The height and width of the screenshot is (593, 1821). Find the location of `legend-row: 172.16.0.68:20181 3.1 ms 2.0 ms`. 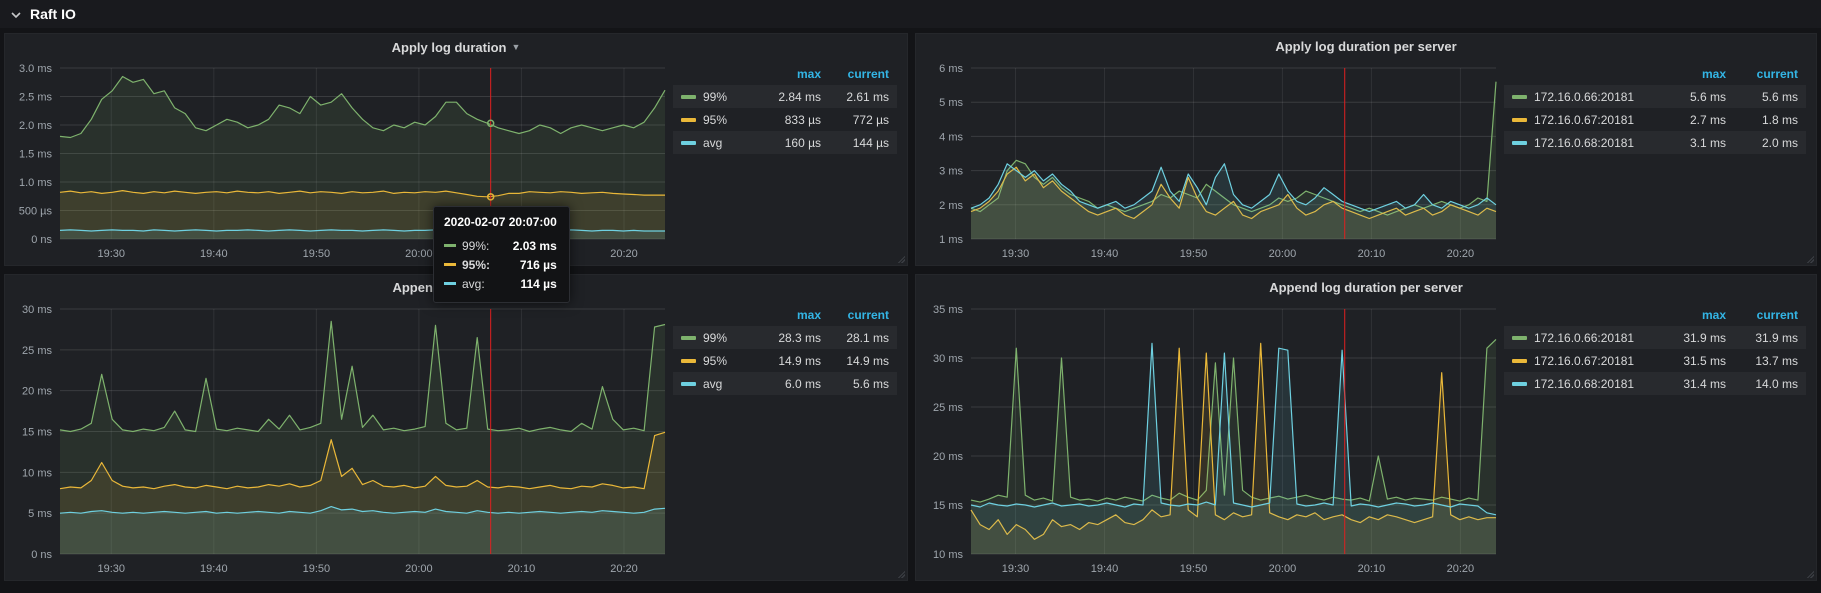

legend-row: 172.16.0.68:20181 3.1 ms 2.0 ms is located at coordinates (1655, 142).